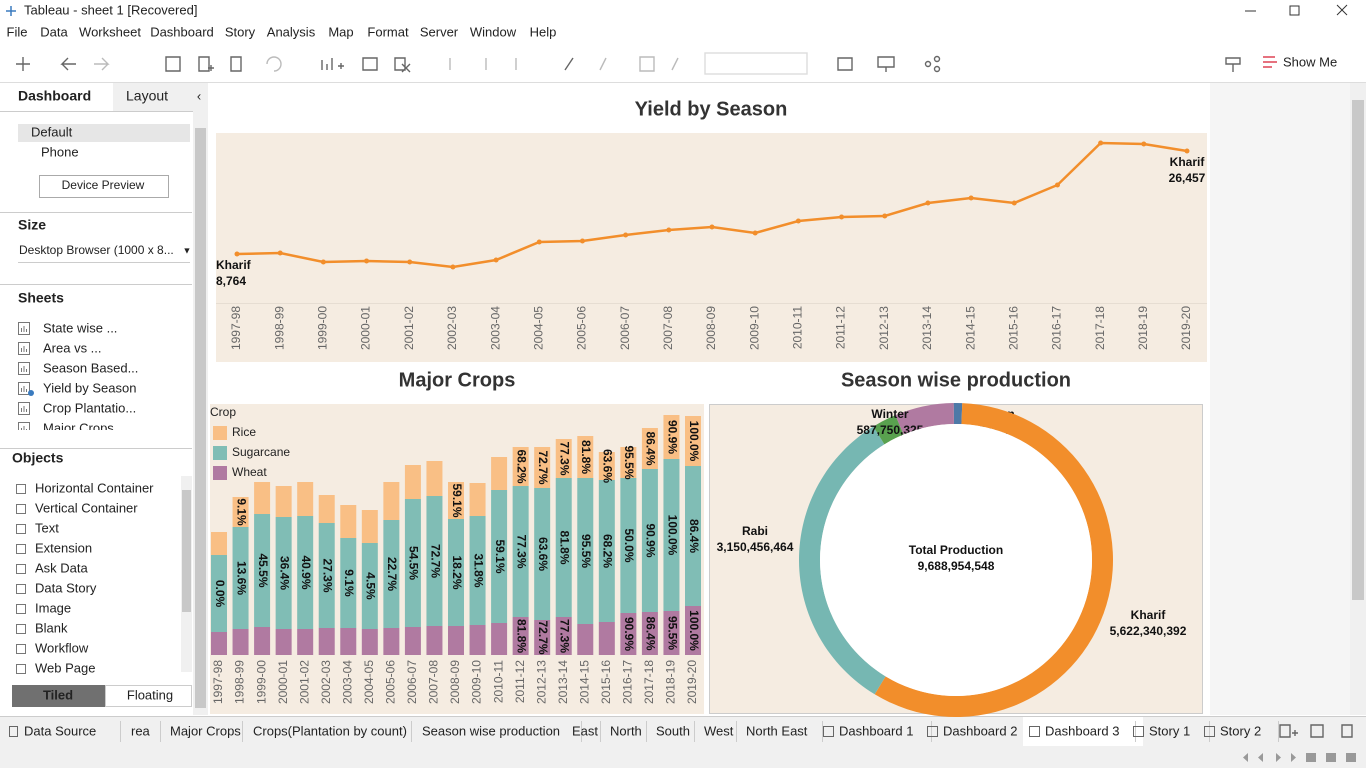 The height and width of the screenshot is (768, 1366). I want to click on panel-dividers, so click(104, 280).